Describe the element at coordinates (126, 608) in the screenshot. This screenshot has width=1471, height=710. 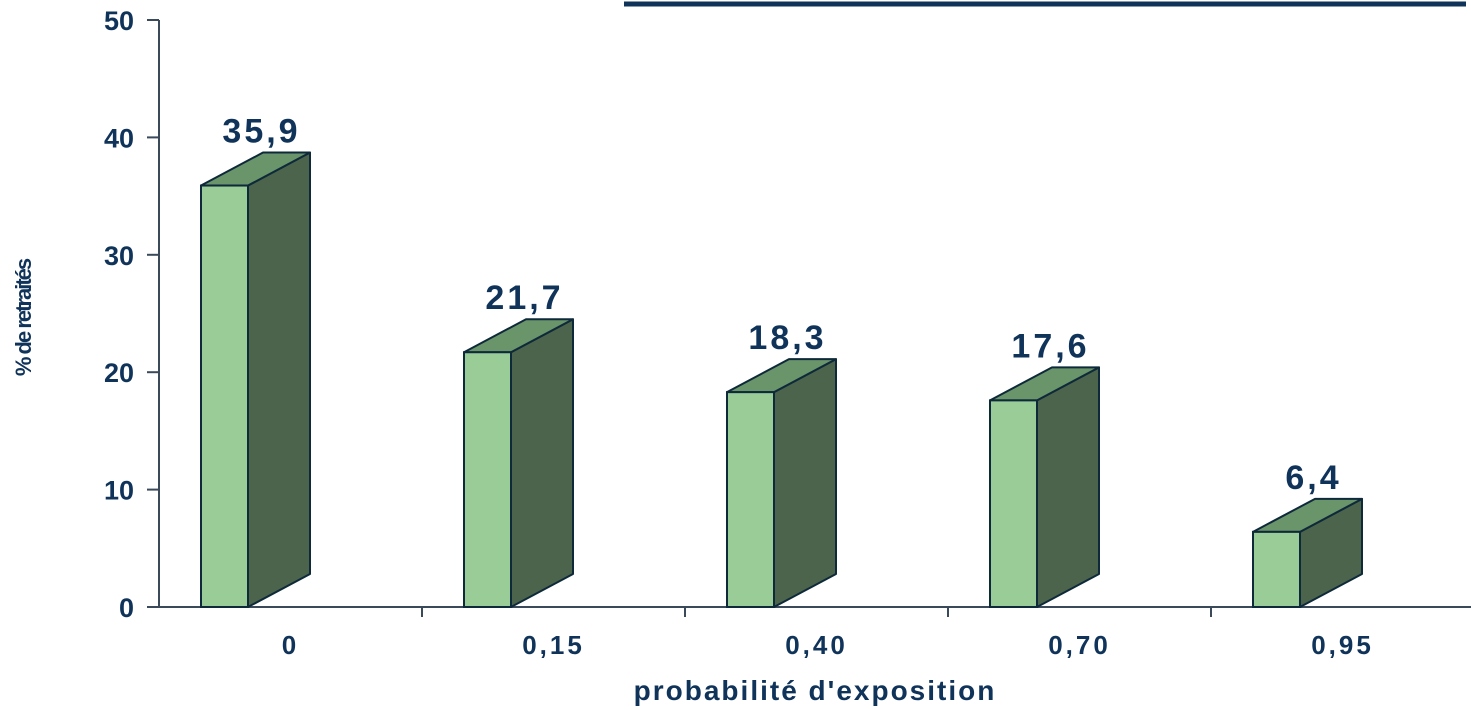
I see `y-tick-label: 0` at that location.